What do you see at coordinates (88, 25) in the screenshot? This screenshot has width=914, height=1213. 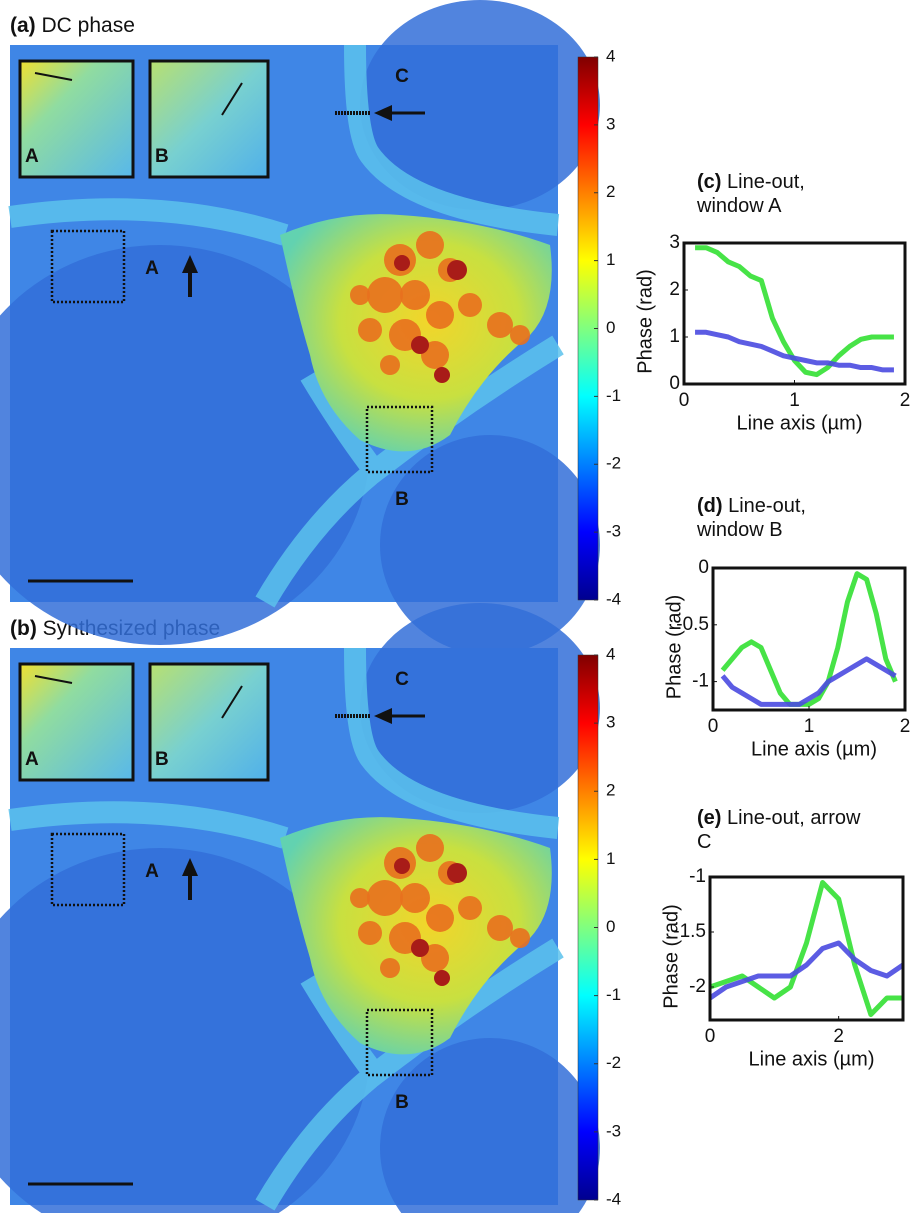 I see `panel-name: DC phase` at bounding box center [88, 25].